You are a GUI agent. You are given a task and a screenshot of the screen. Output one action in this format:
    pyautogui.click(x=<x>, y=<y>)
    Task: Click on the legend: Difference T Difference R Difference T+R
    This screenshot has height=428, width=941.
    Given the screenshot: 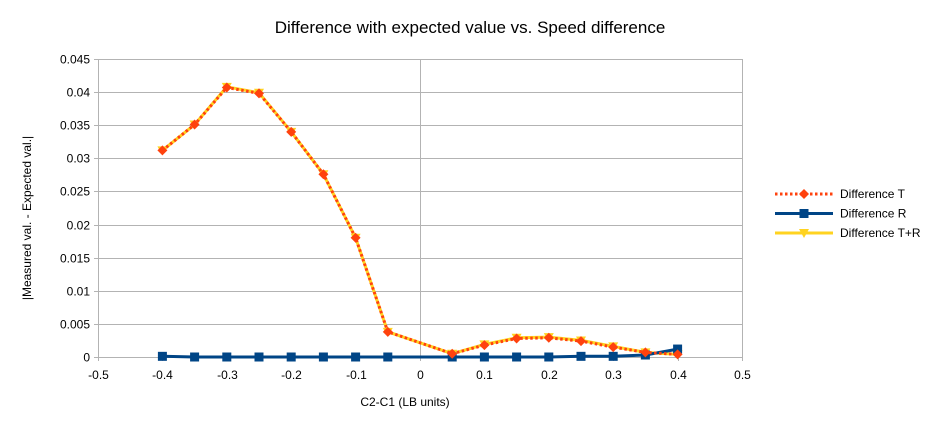 What is the action you would take?
    pyautogui.click(x=848, y=213)
    